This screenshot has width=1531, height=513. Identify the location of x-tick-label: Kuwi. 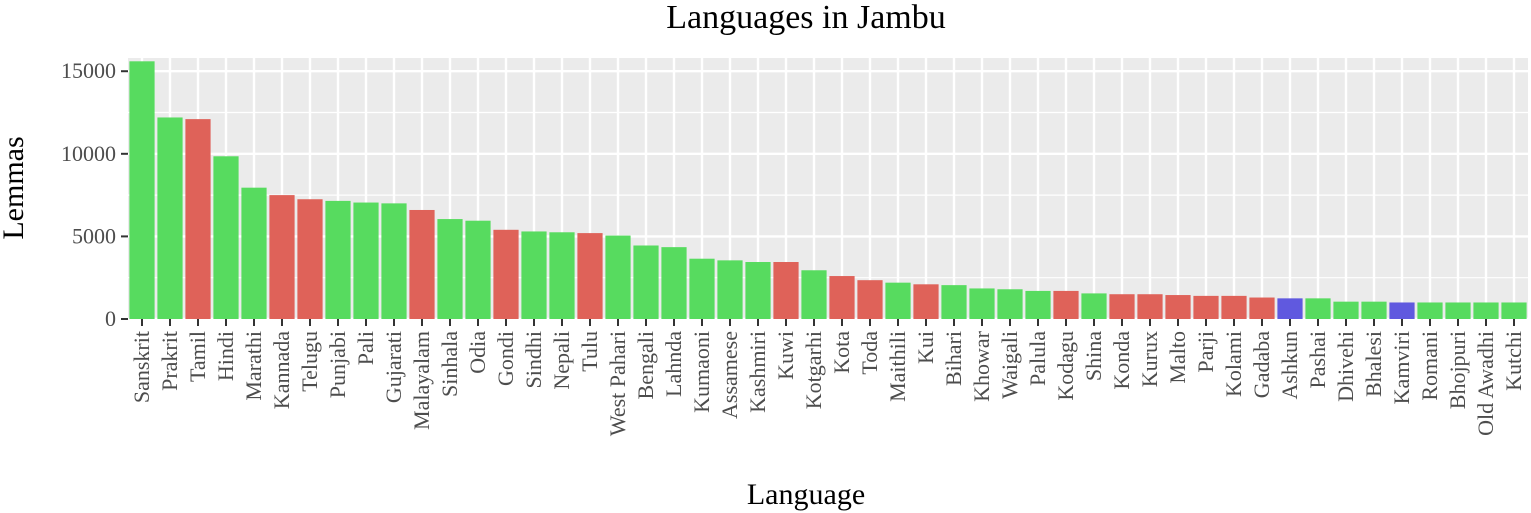
(785, 355).